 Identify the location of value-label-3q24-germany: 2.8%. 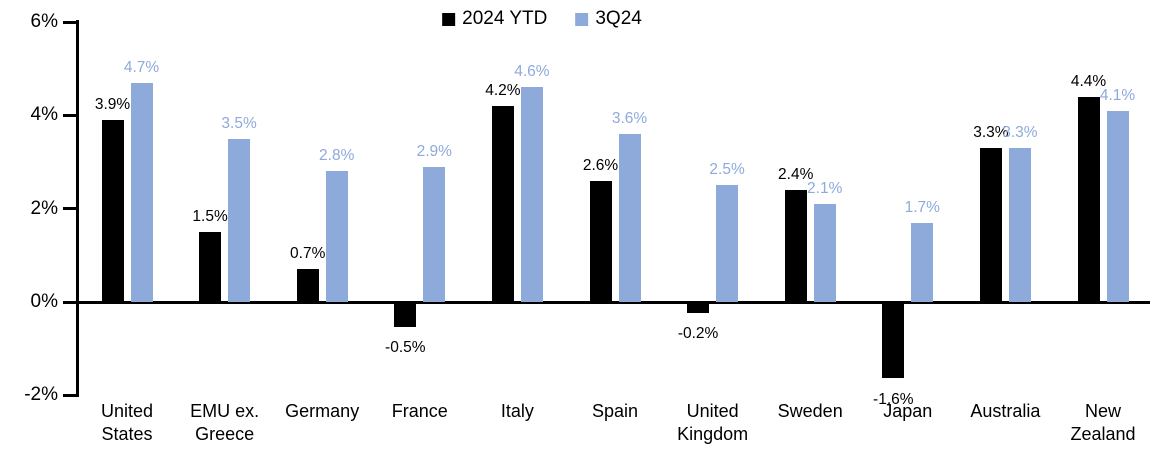
(337, 156).